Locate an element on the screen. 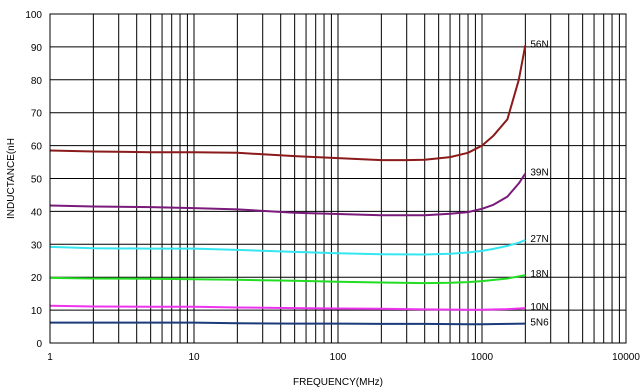 The width and height of the screenshot is (642, 392). series-label-10n: 10N is located at coordinates (539, 307).